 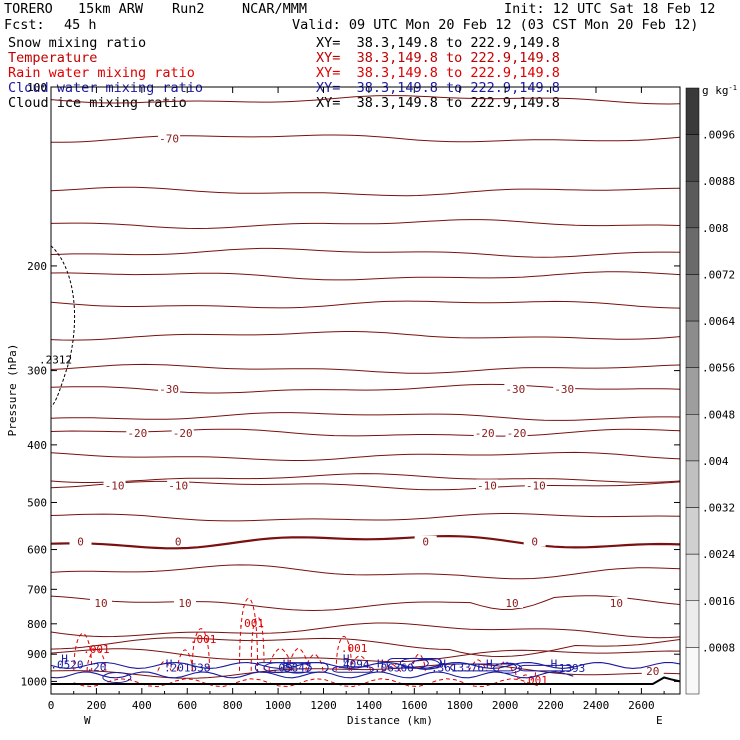 What do you see at coordinates (610, 9) in the screenshot?
I see `init-time: Init: 12 UTC Sat 18 Feb 12` at bounding box center [610, 9].